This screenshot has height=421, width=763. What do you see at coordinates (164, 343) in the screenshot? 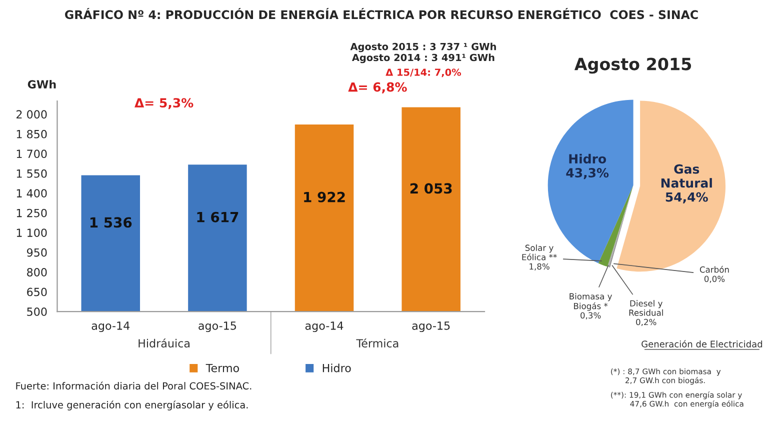
I see `text: Hidráuica` at bounding box center [164, 343].